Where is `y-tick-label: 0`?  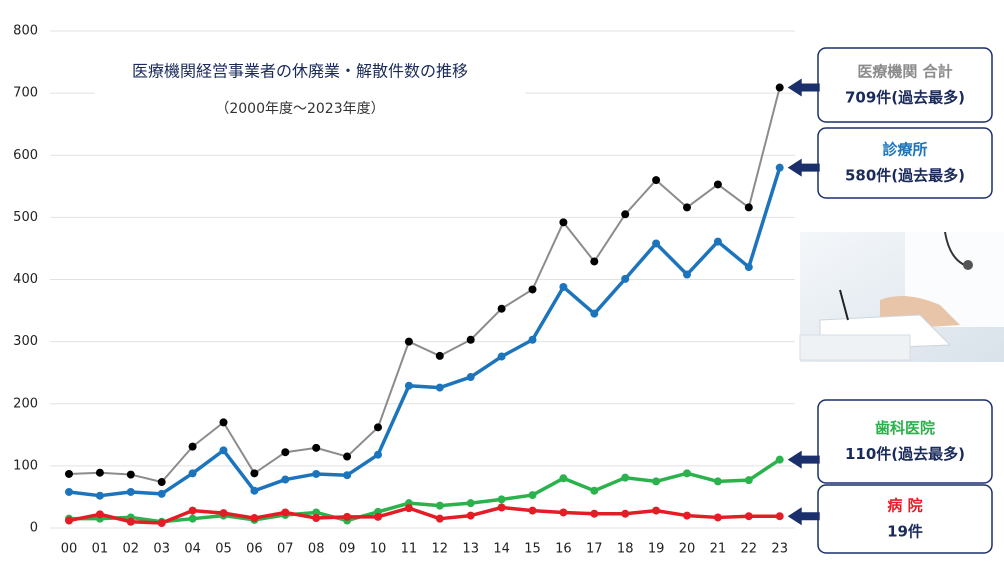
y-tick-label: 0 is located at coordinates (34, 528).